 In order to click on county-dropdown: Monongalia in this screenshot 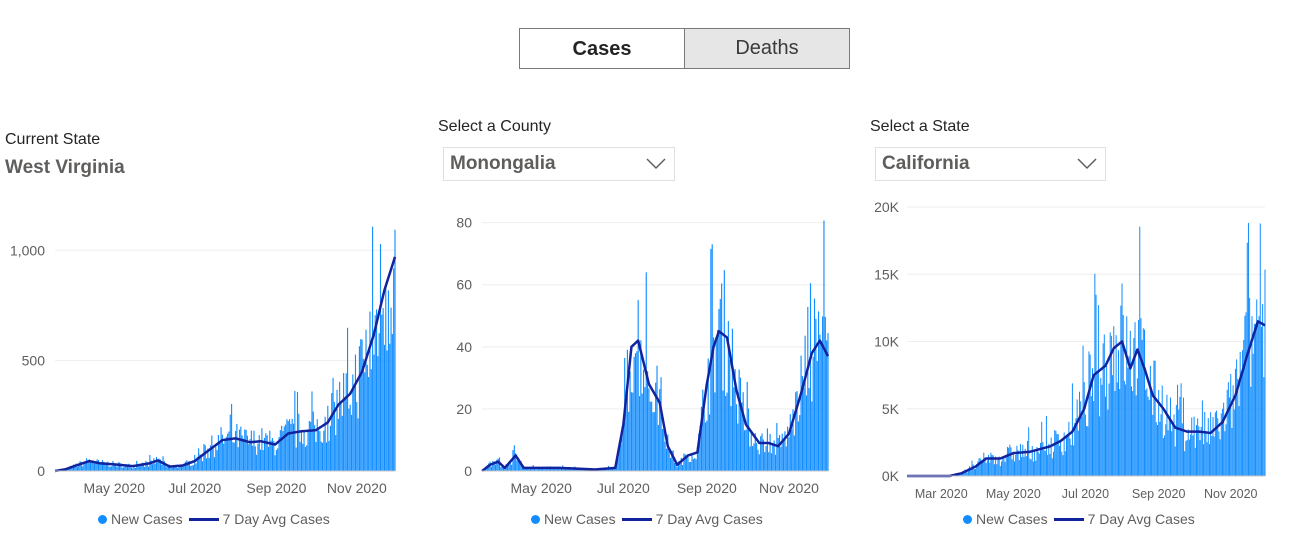, I will do `click(559, 164)`.